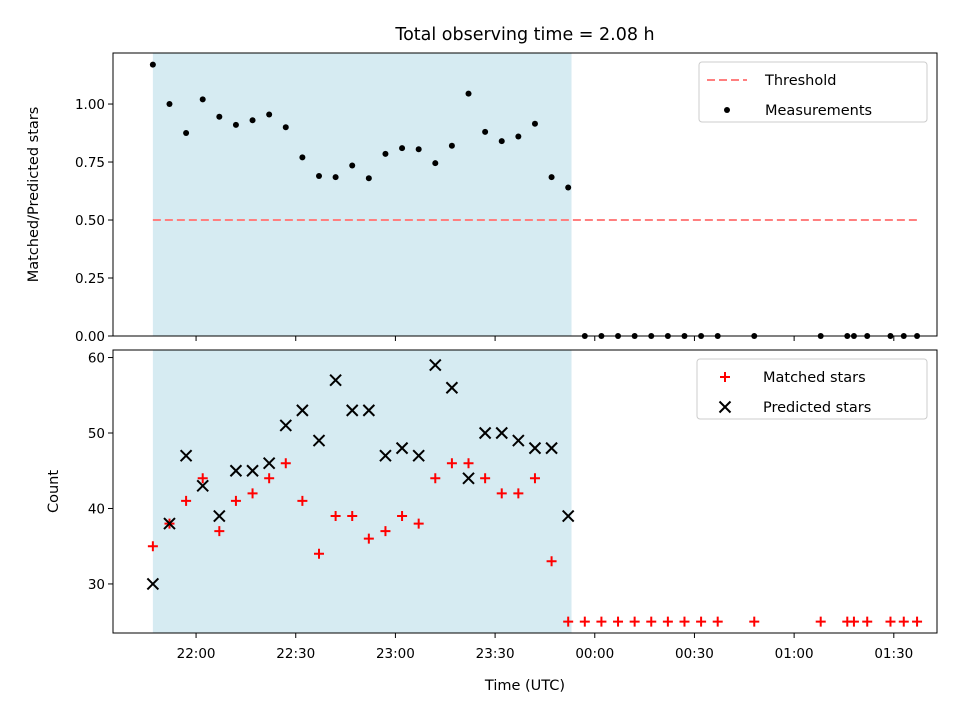  What do you see at coordinates (594, 654) in the screenshot?
I see `x-tick-label: 00:00` at bounding box center [594, 654].